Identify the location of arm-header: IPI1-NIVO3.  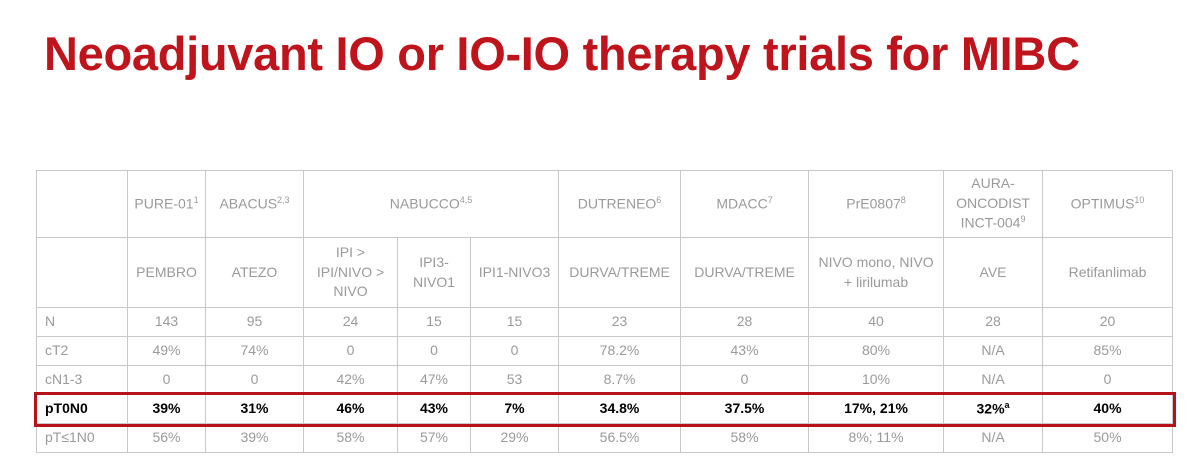
(514, 272).